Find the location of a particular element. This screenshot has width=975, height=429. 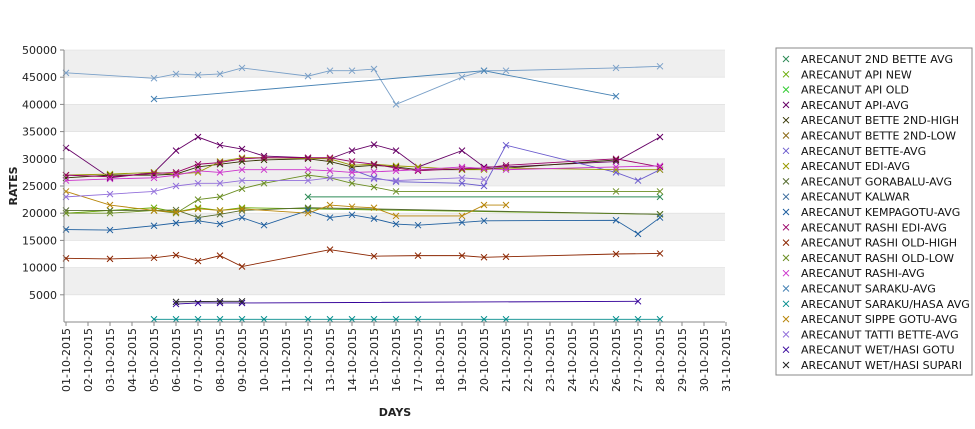

y-tick-label: 40000 is located at coordinates (39, 104).